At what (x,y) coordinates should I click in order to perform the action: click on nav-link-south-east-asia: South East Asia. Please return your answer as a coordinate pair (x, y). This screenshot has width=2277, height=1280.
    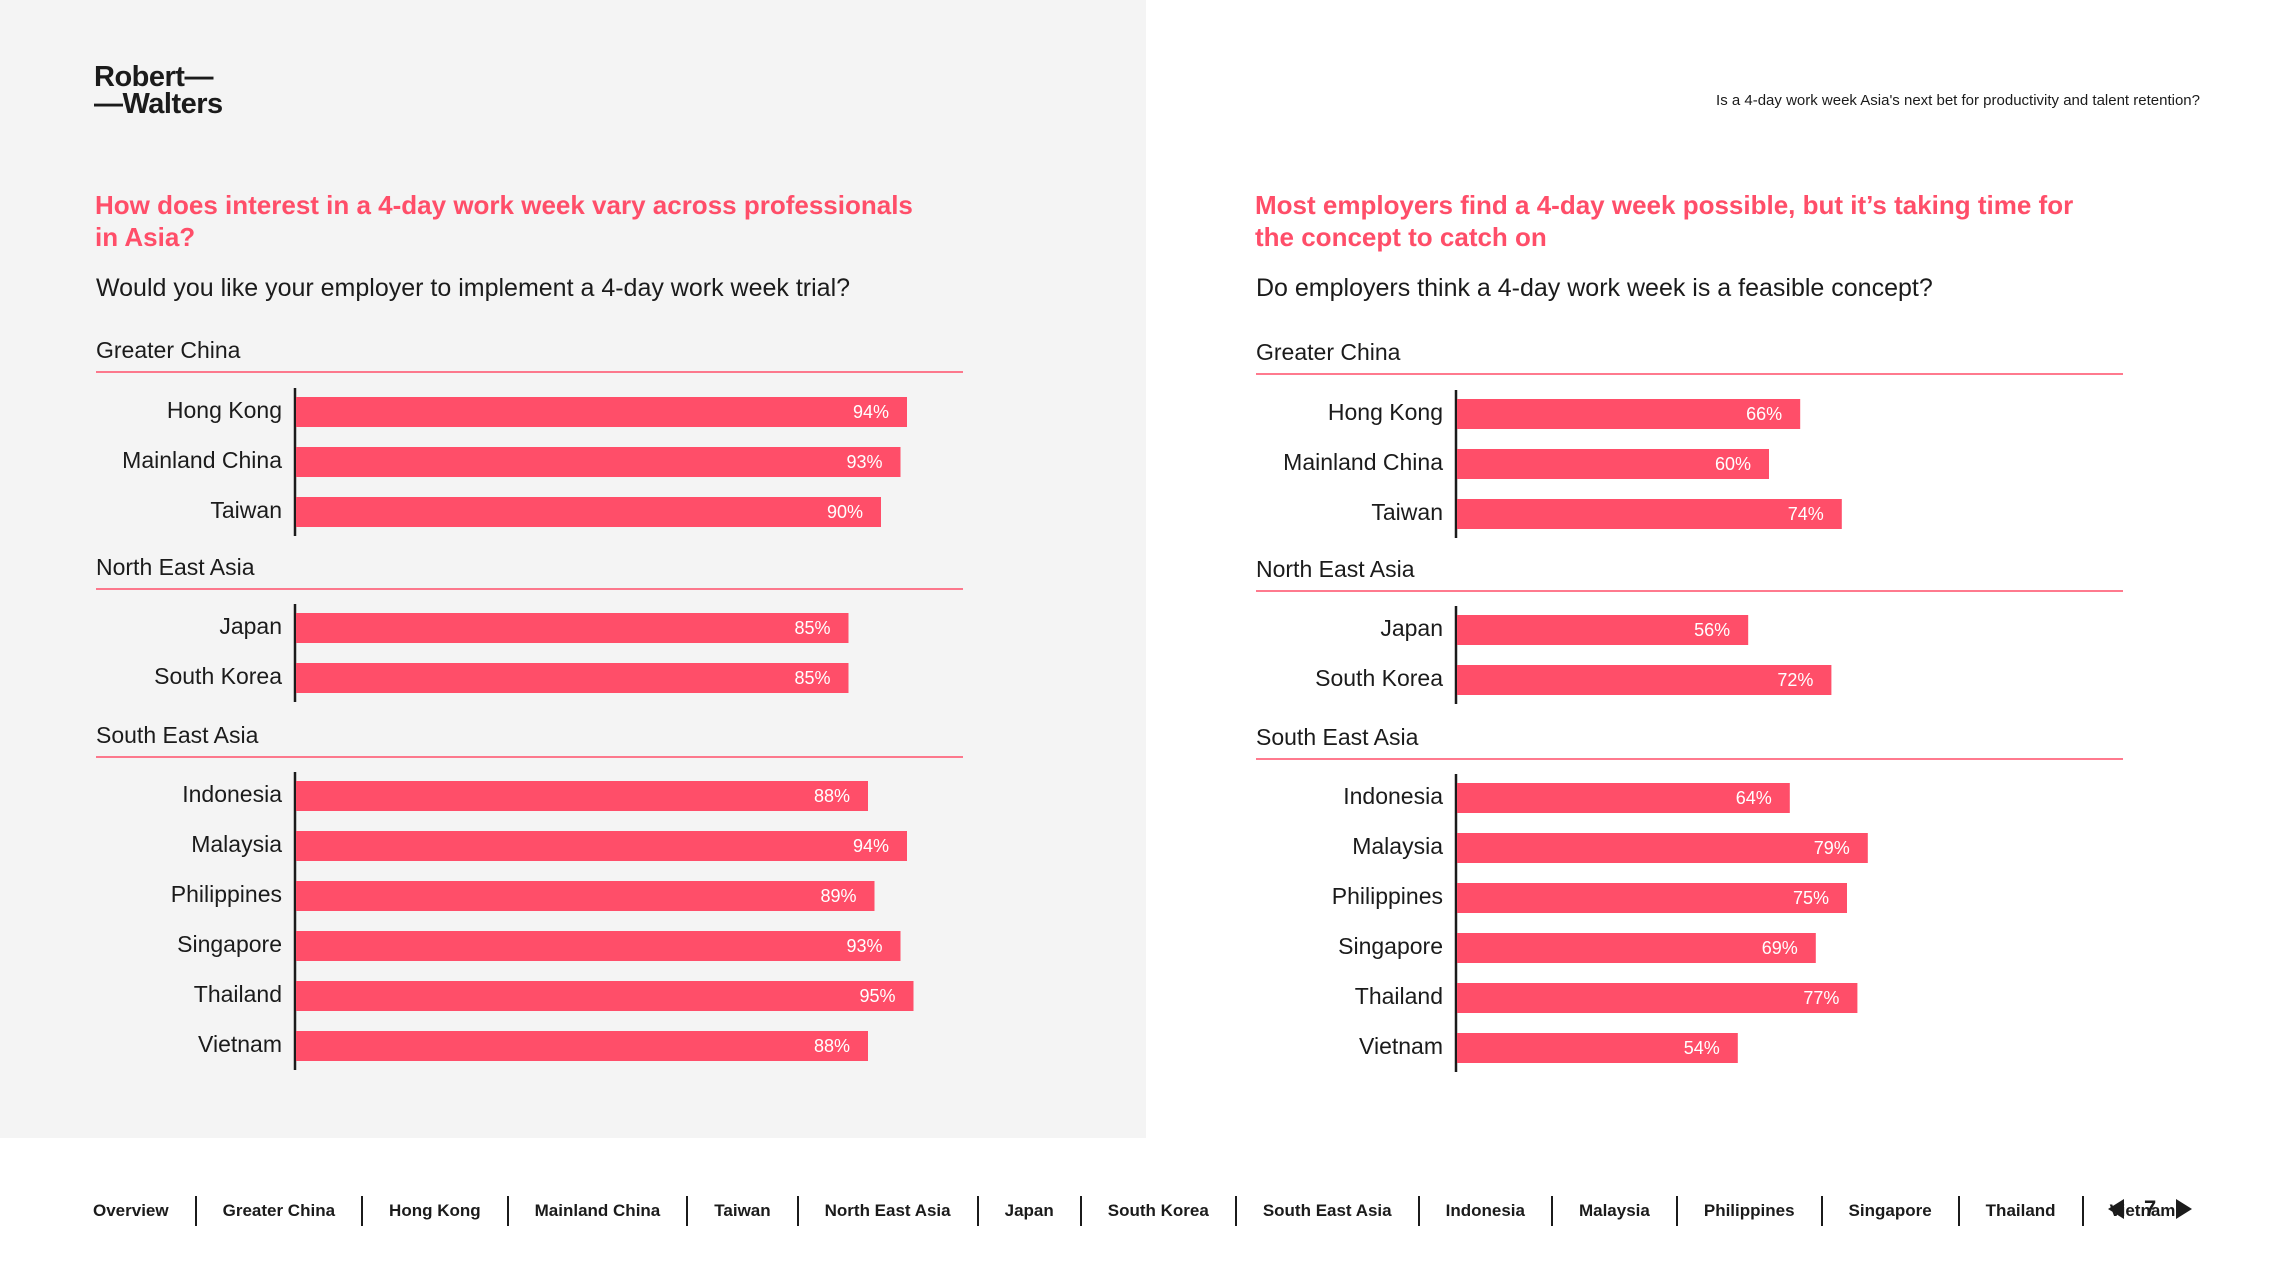
    Looking at the image, I should click on (1327, 1210).